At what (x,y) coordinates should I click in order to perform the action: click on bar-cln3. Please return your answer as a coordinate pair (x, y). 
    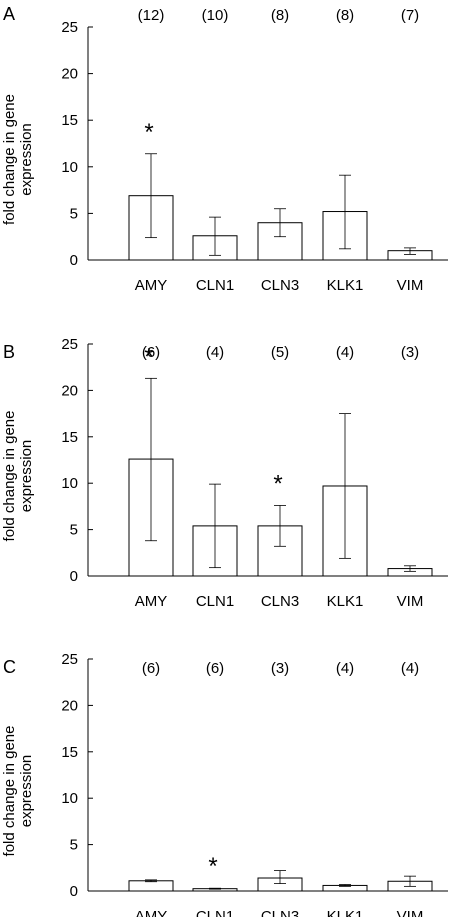
    Looking at the image, I should click on (280, 241).